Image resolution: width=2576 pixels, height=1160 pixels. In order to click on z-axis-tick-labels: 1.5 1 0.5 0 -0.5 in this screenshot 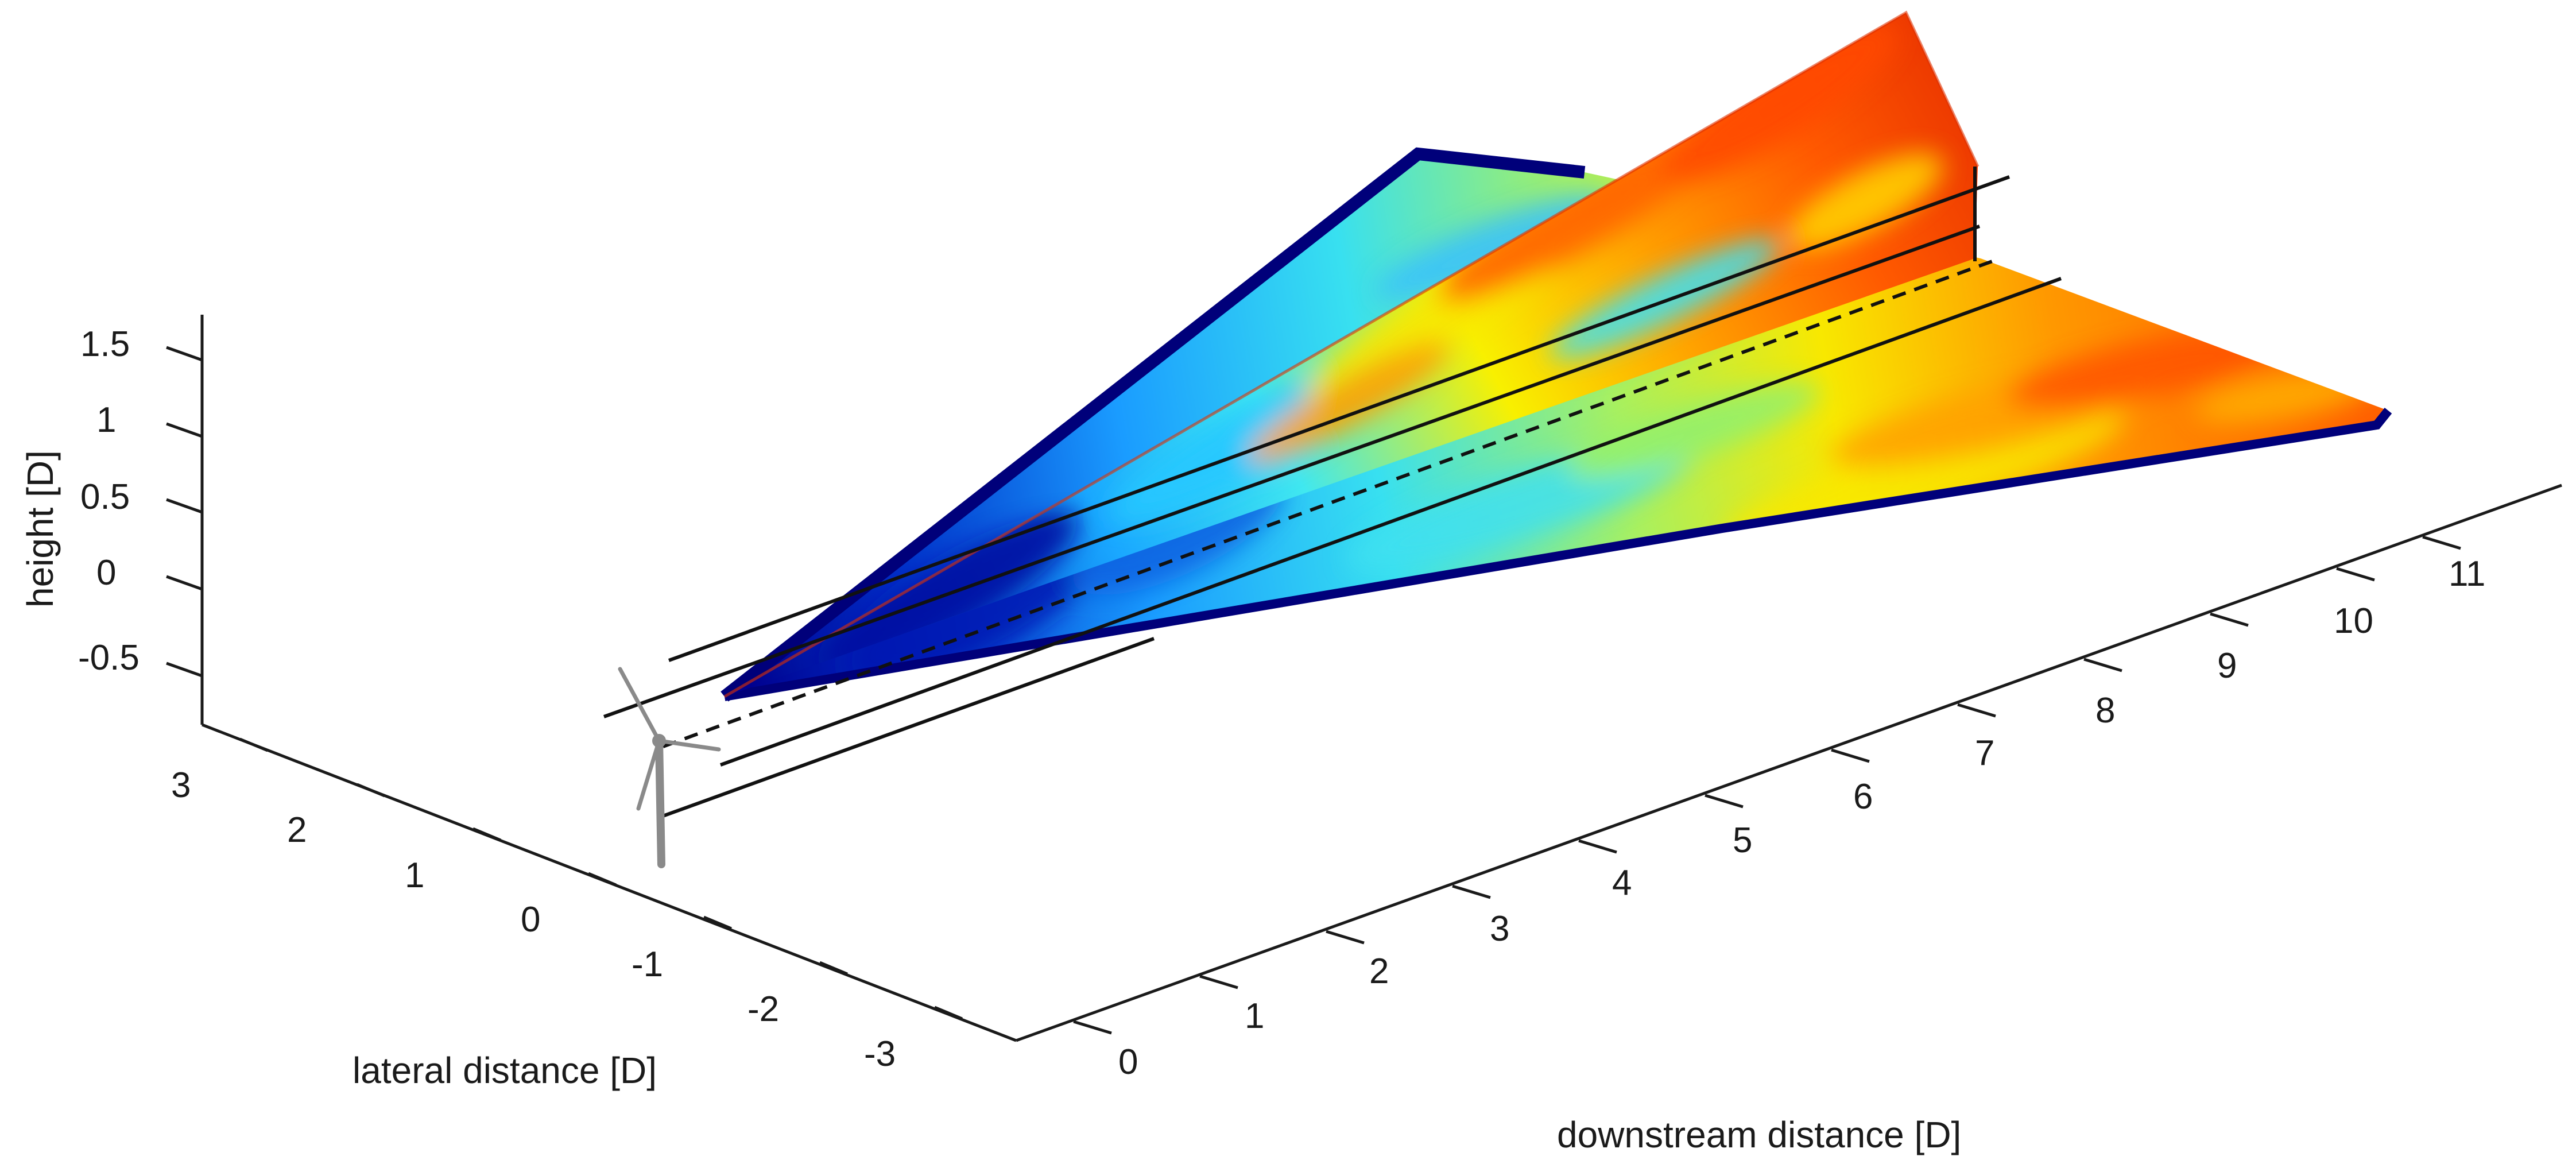, I will do `click(109, 501)`.